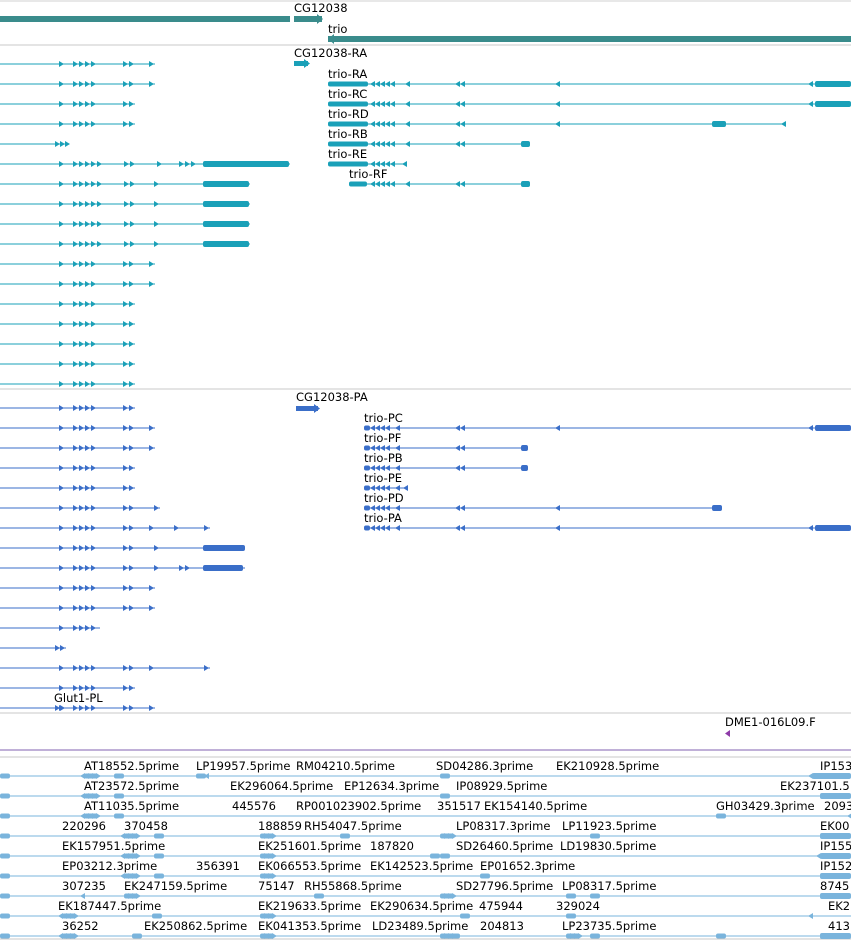 The image size is (851, 941). Describe the element at coordinates (484, 766) in the screenshot. I see `est-label: SD04286.3prime` at that location.